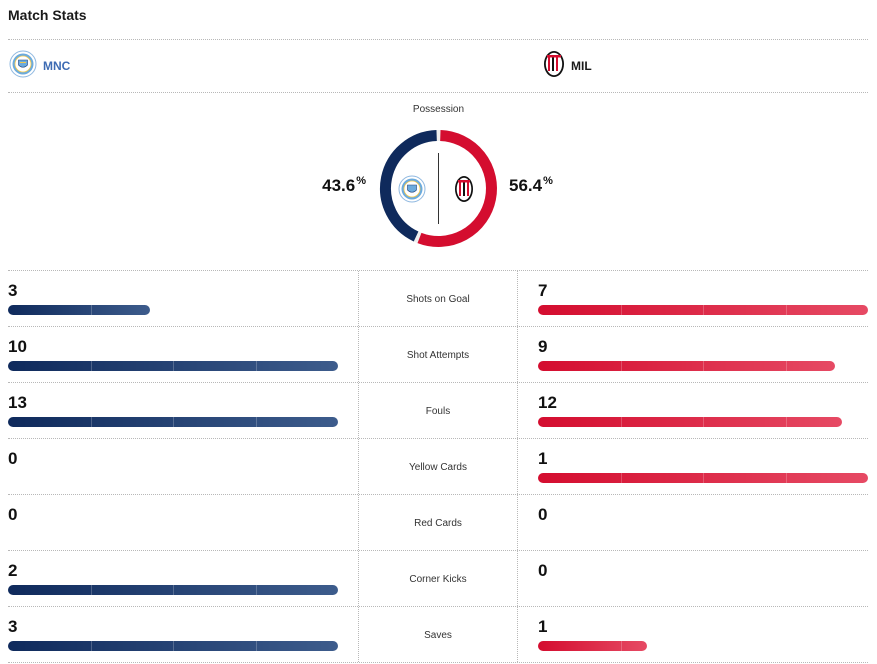 The height and width of the screenshot is (664, 877). Describe the element at coordinates (57, 66) in the screenshot. I see `team-home-name: MNC` at that location.